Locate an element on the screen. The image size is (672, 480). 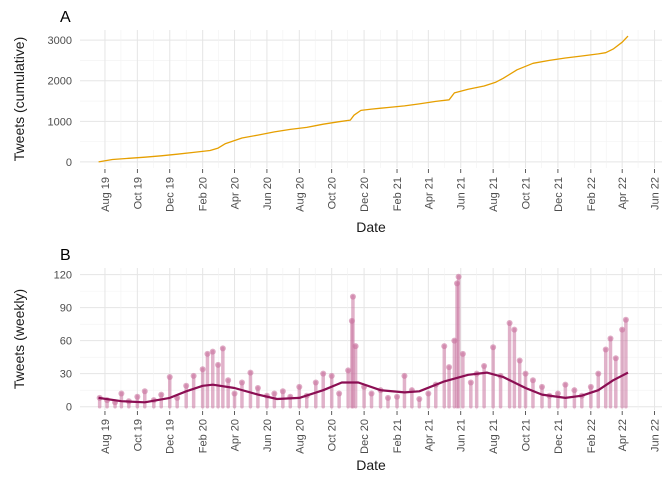
y-tick-label: 60 is located at coordinates (66, 342).